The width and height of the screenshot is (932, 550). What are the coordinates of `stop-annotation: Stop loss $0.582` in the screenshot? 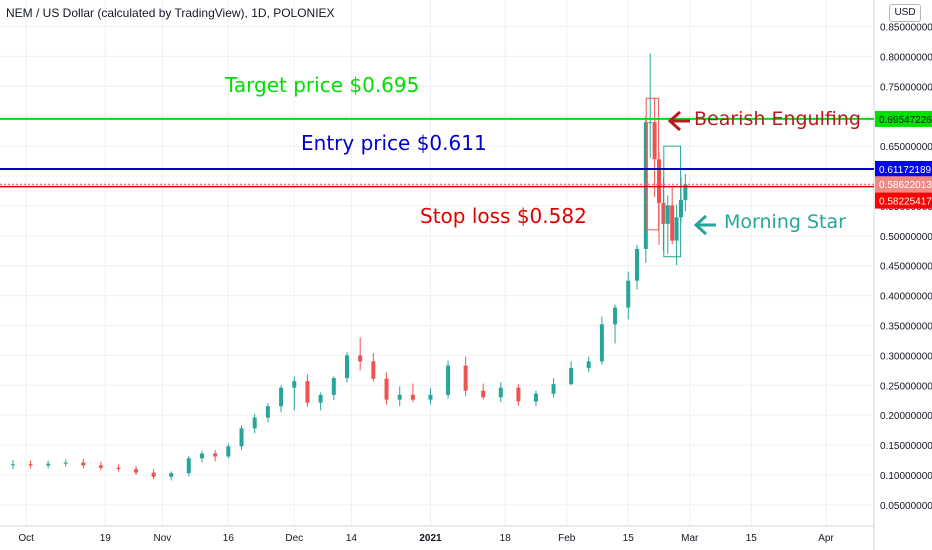 It's located at (503, 216).